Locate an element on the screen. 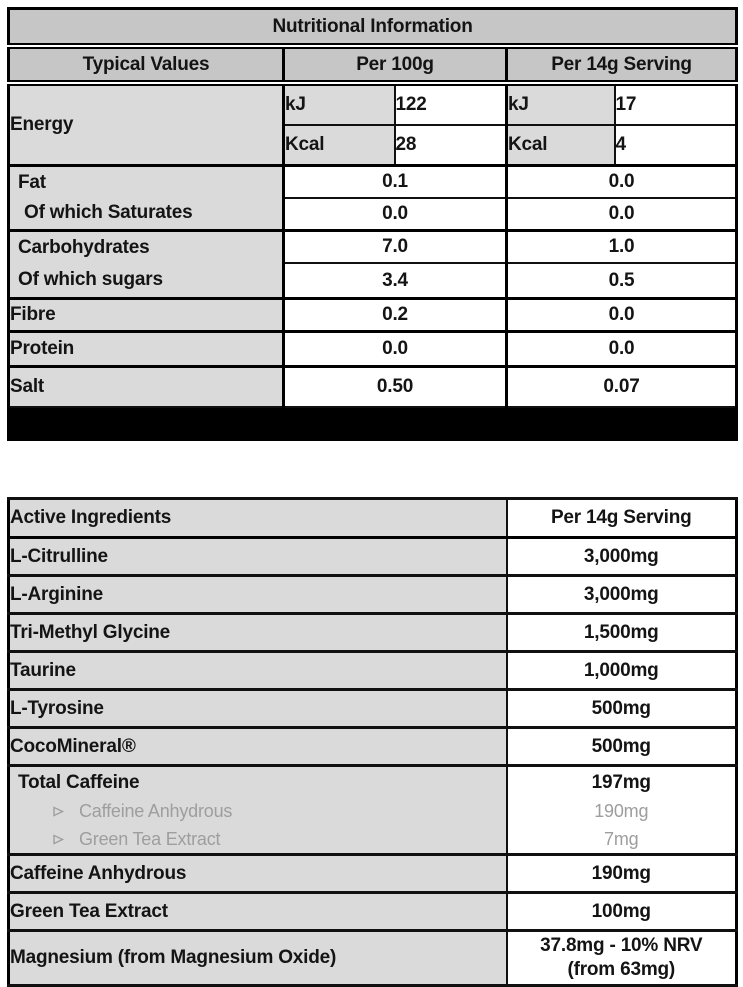 This screenshot has width=743, height=987. row-label-energy: Energy is located at coordinates (146, 124).